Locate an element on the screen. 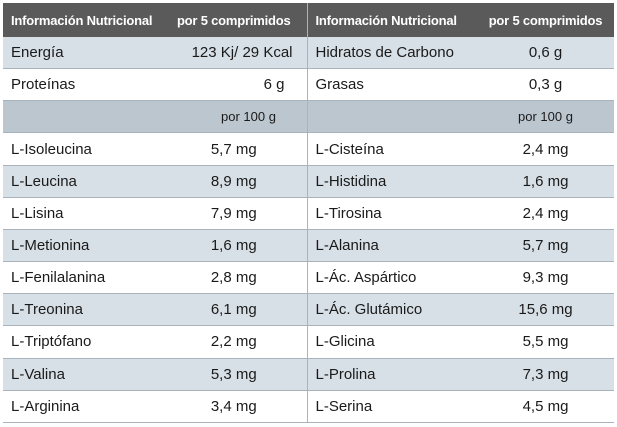 The width and height of the screenshot is (617, 427). amino-value: 5,5 mg is located at coordinates (545, 342).